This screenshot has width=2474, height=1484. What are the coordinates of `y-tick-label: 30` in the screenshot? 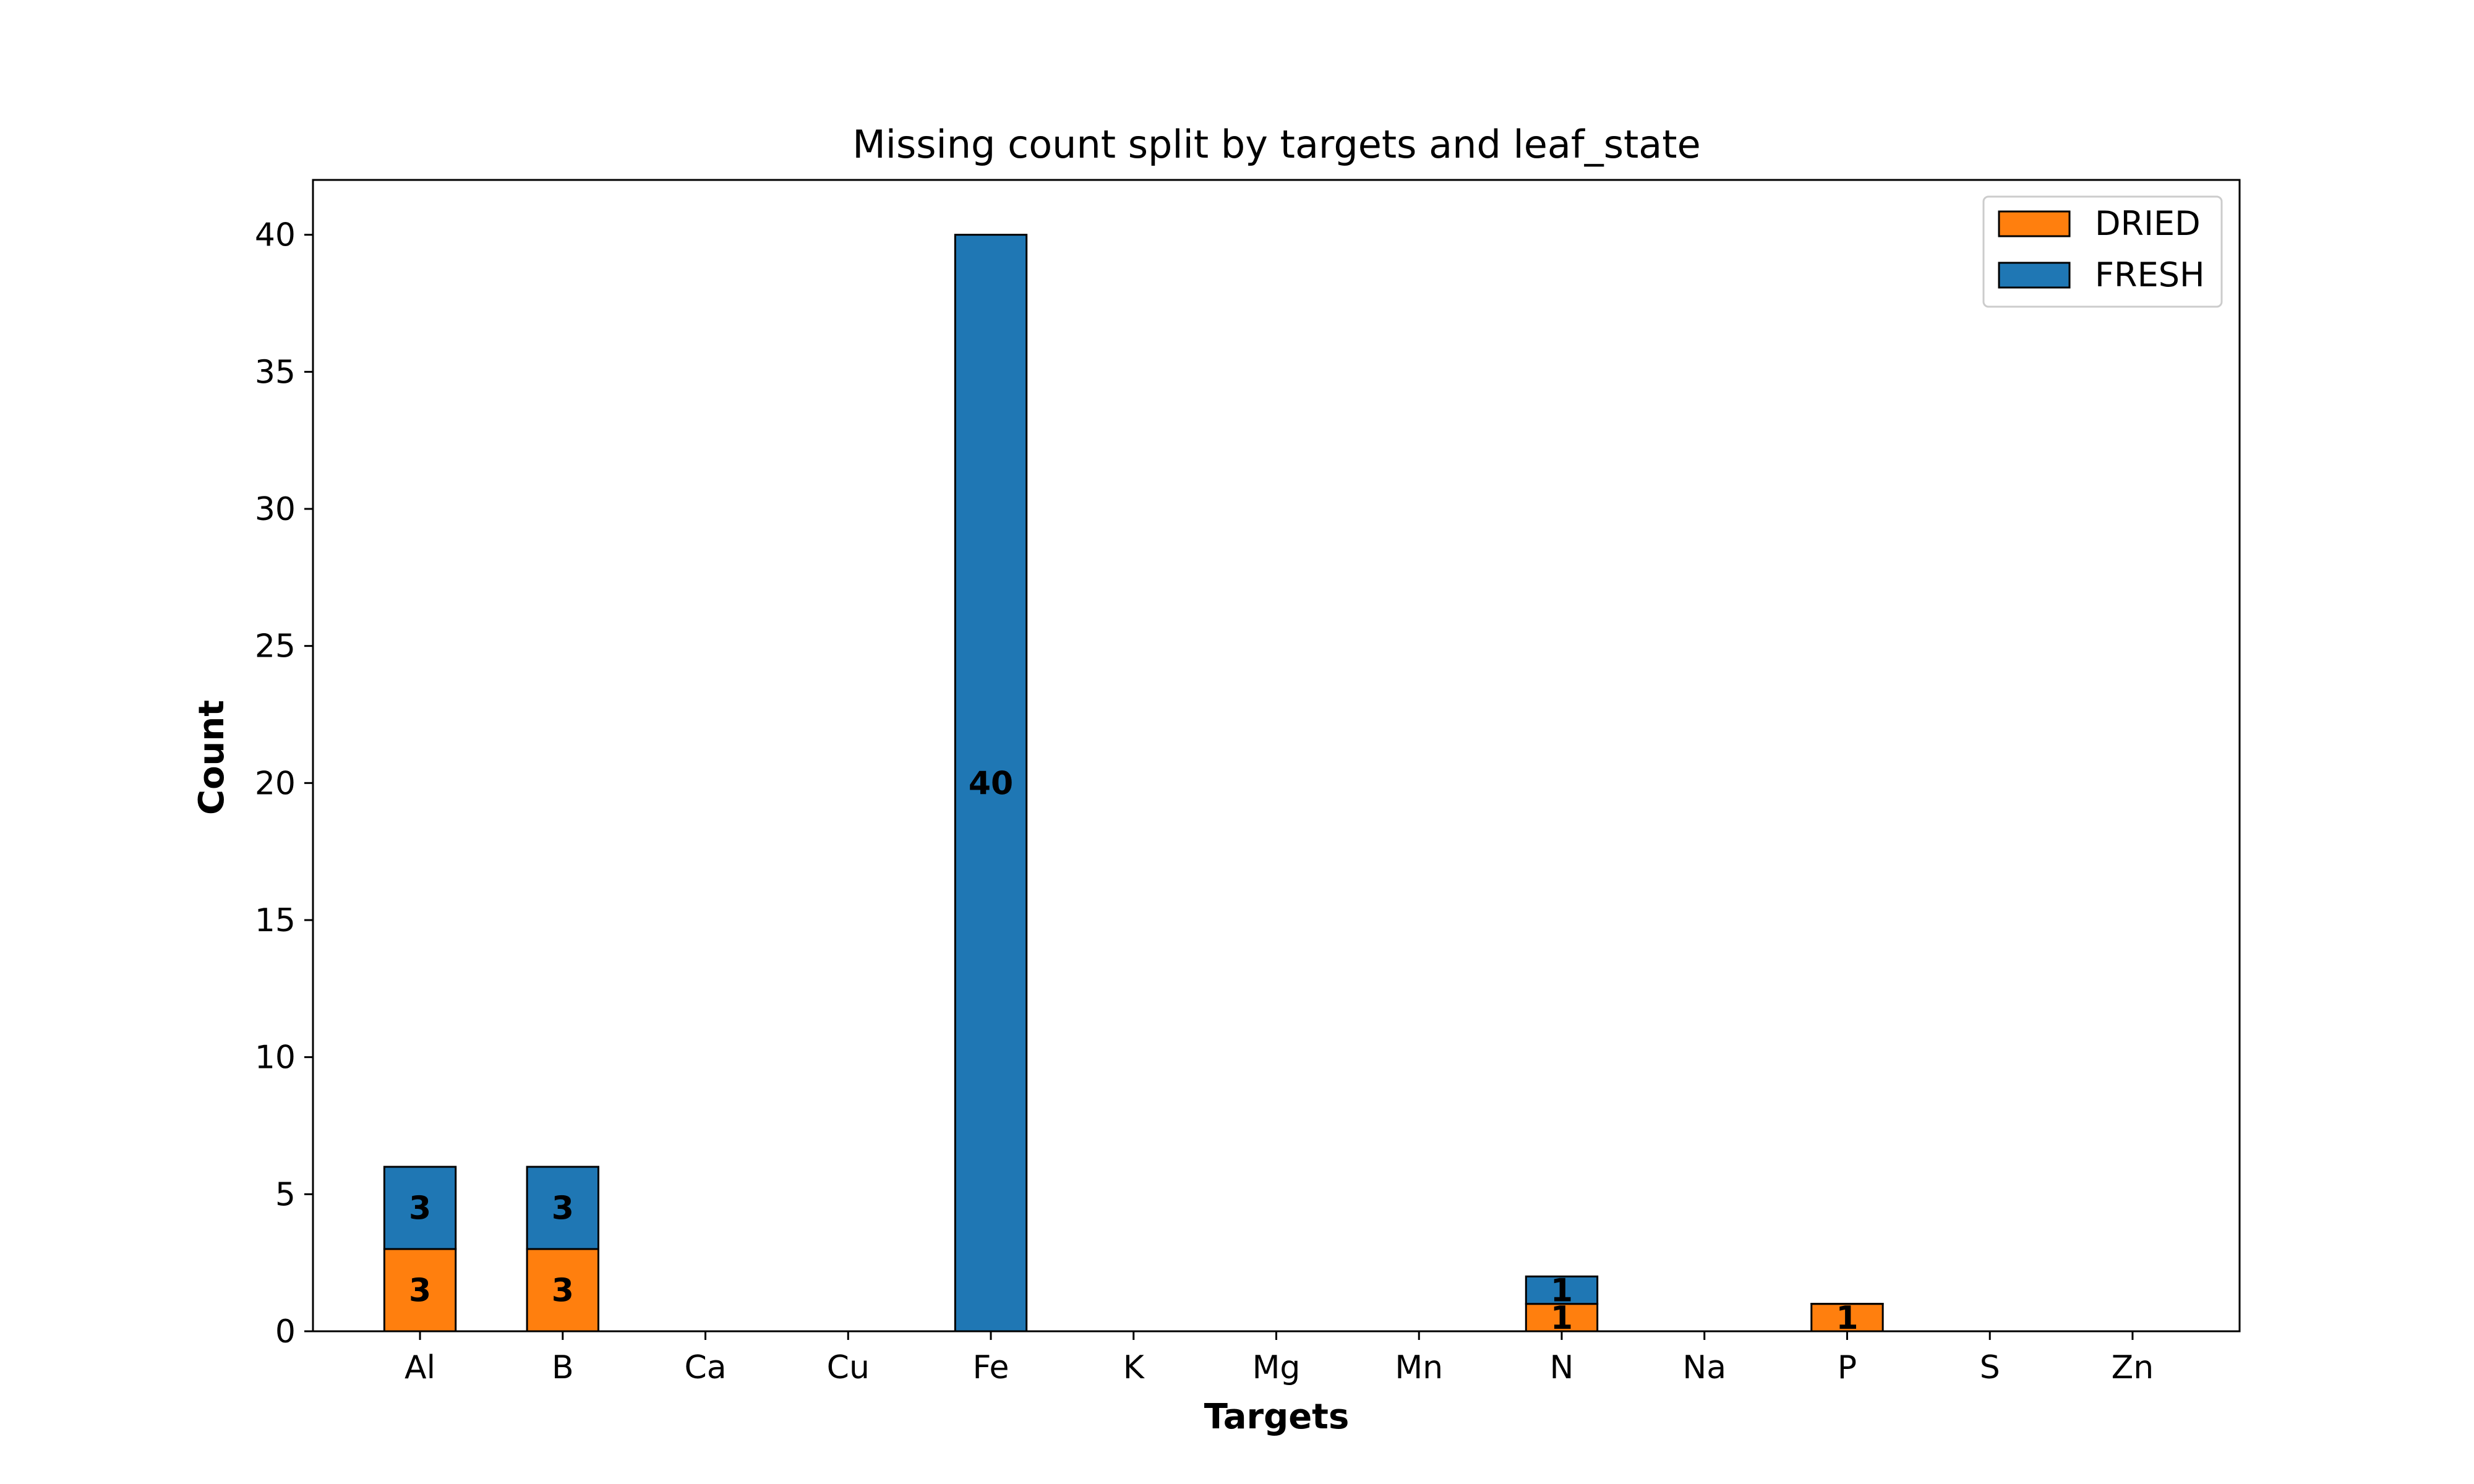 It's located at (275, 509).